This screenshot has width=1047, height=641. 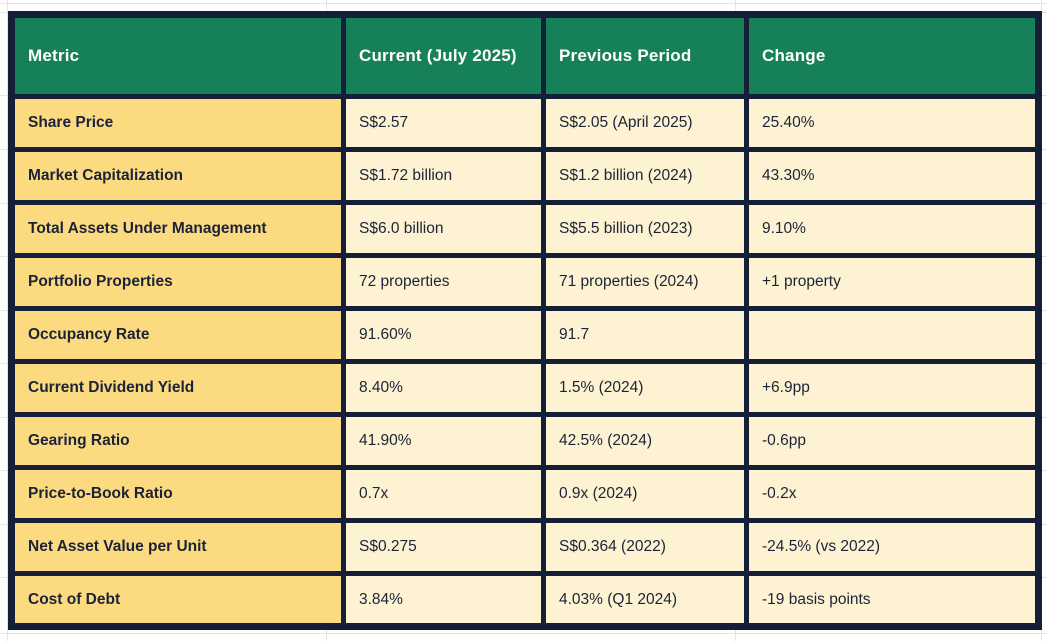 I want to click on table-row: Gearing Ratio 41.90% 42.5% (2024) -0.6pp, so click(x=525, y=441).